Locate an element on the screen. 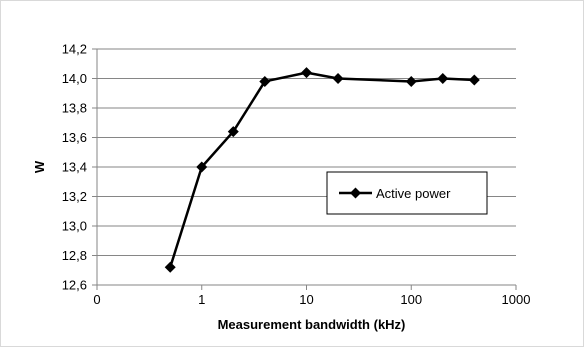 This screenshot has width=584, height=347. x-tick-labels: 0 1 10 100 1000 is located at coordinates (311, 299).